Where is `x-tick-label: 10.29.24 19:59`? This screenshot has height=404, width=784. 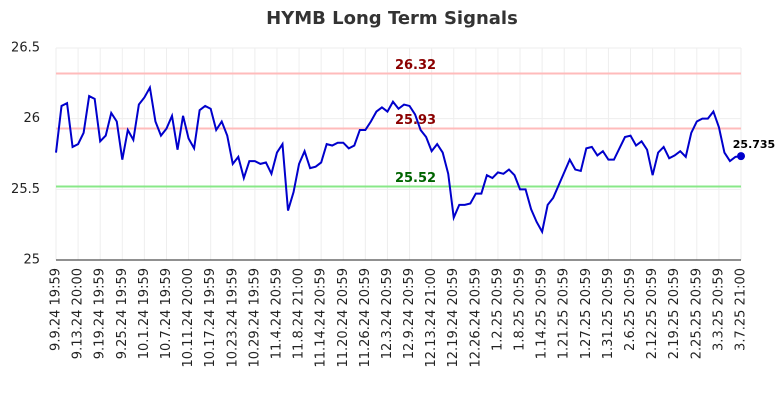 x-tick-label: 10.29.24 19:59 is located at coordinates (254, 318).